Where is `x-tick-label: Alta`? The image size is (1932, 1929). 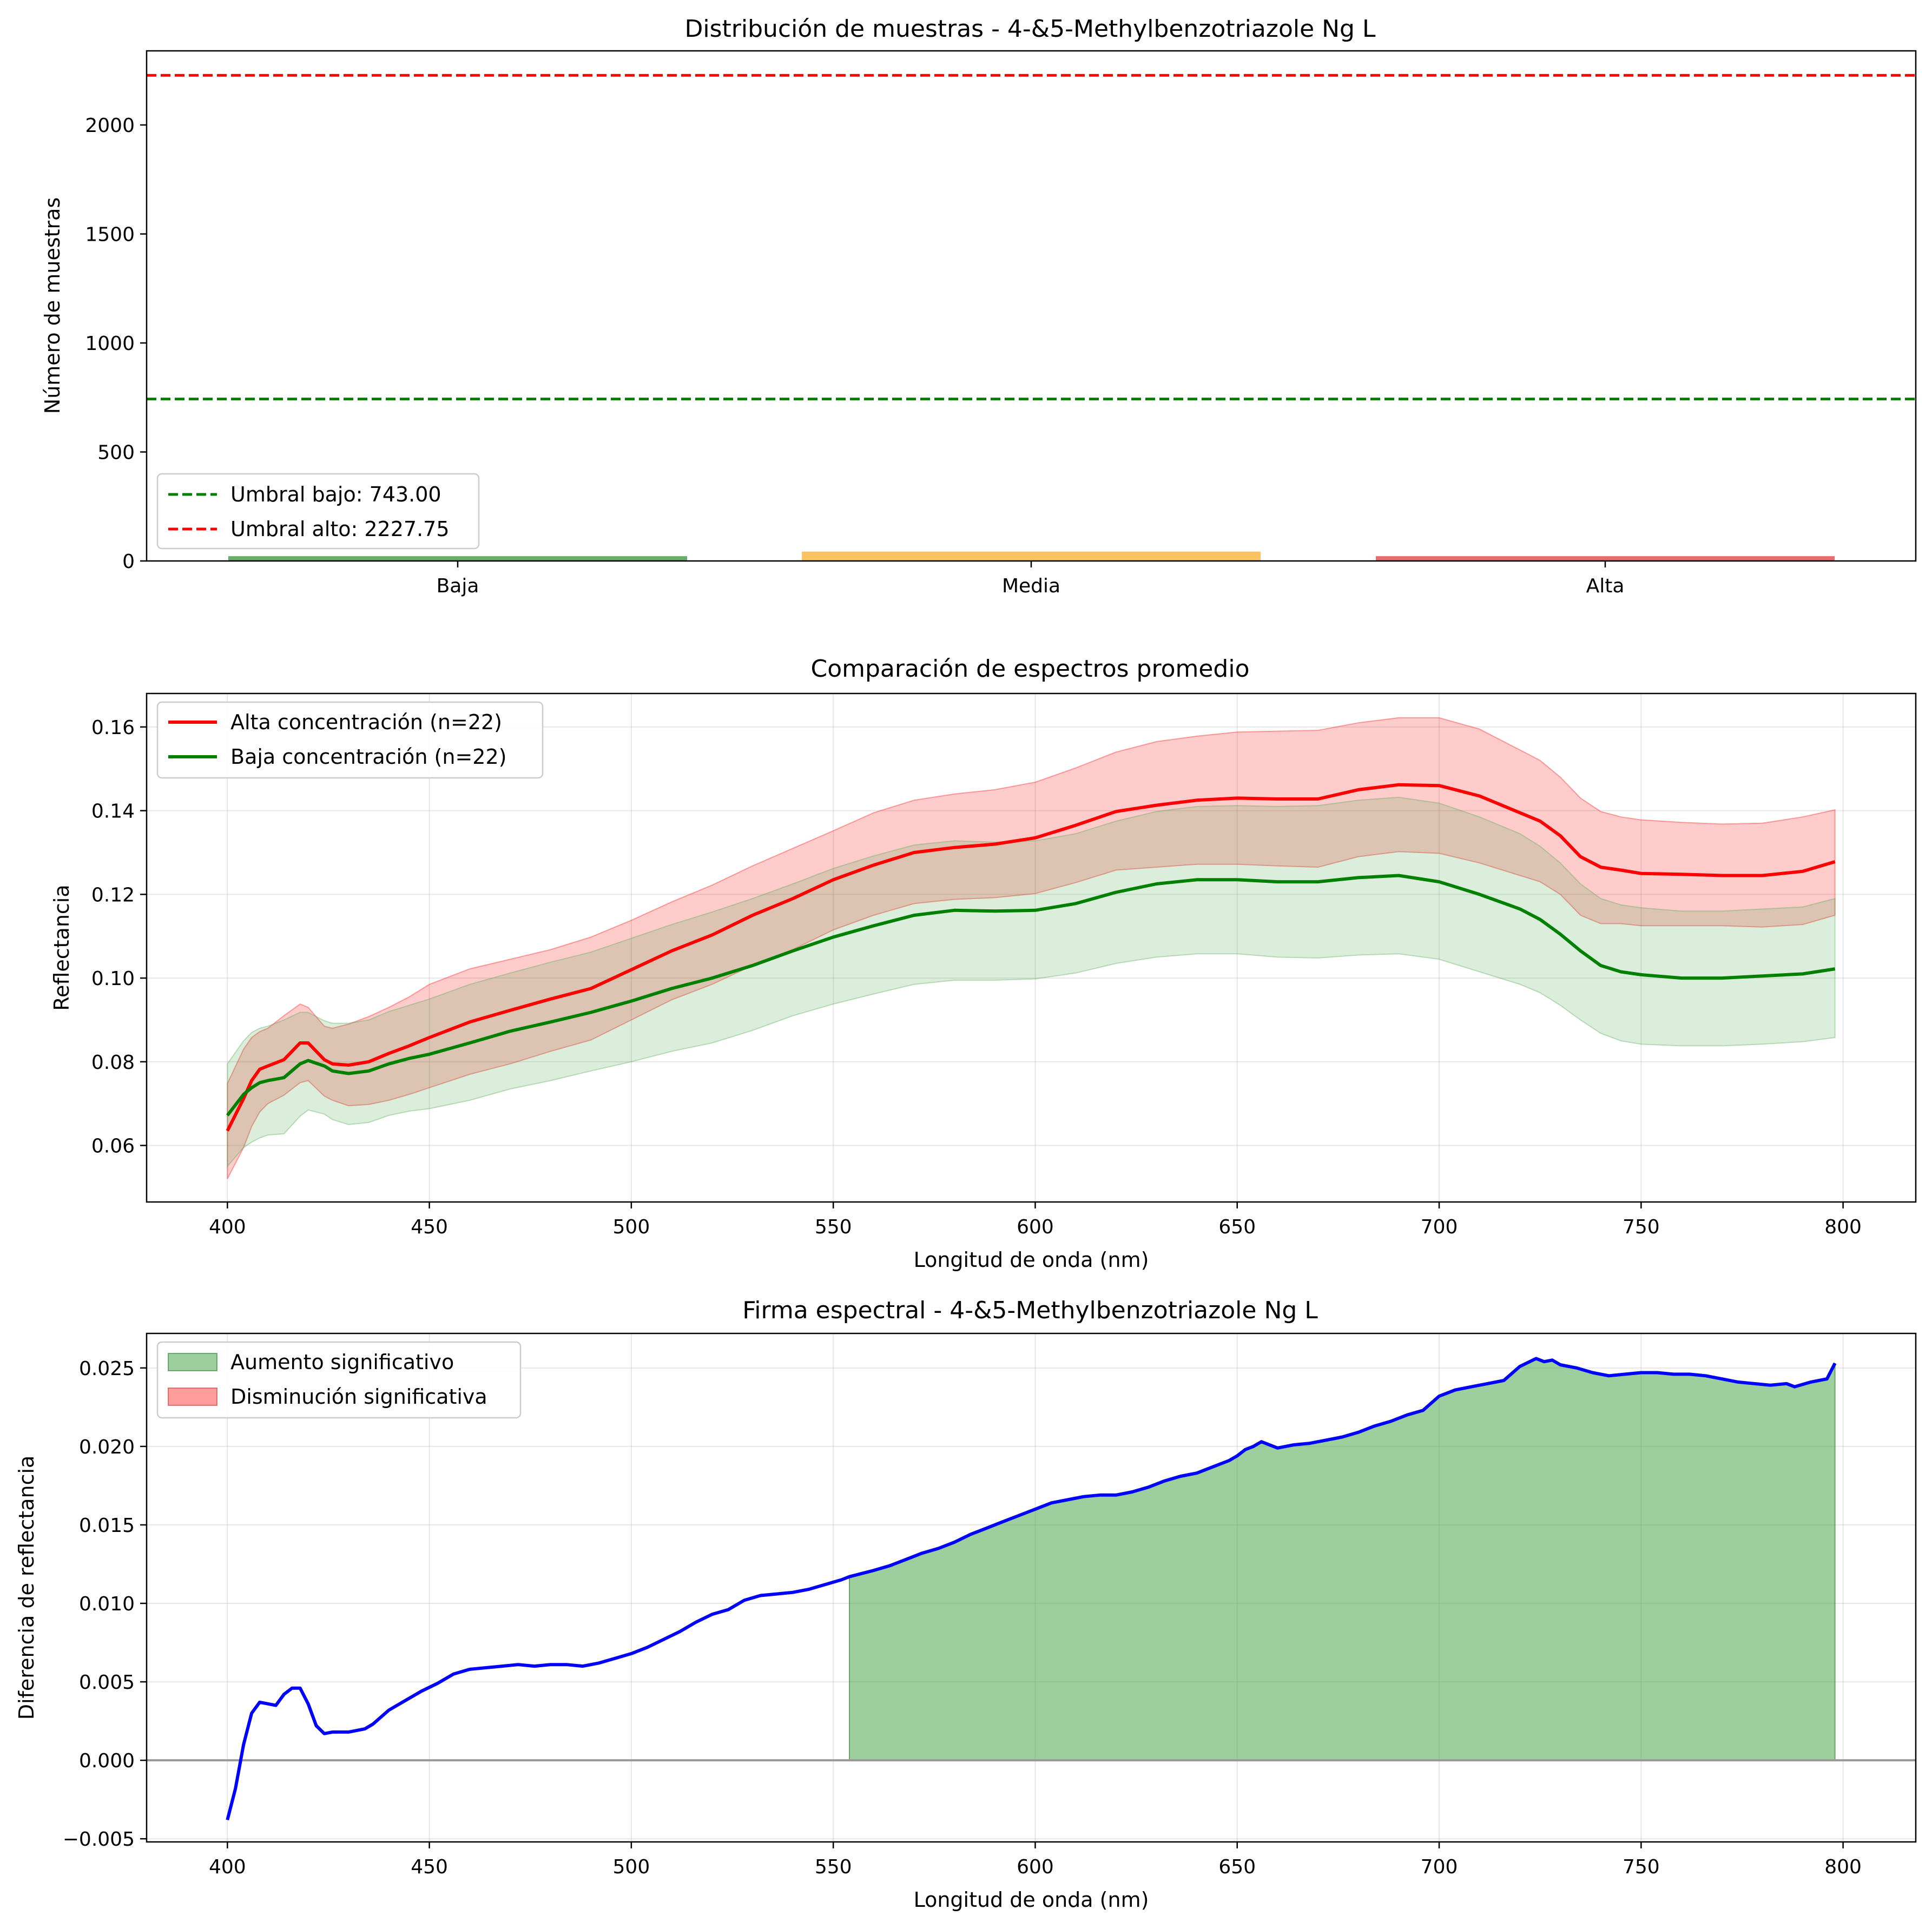
x-tick-label: Alta is located at coordinates (1606, 586).